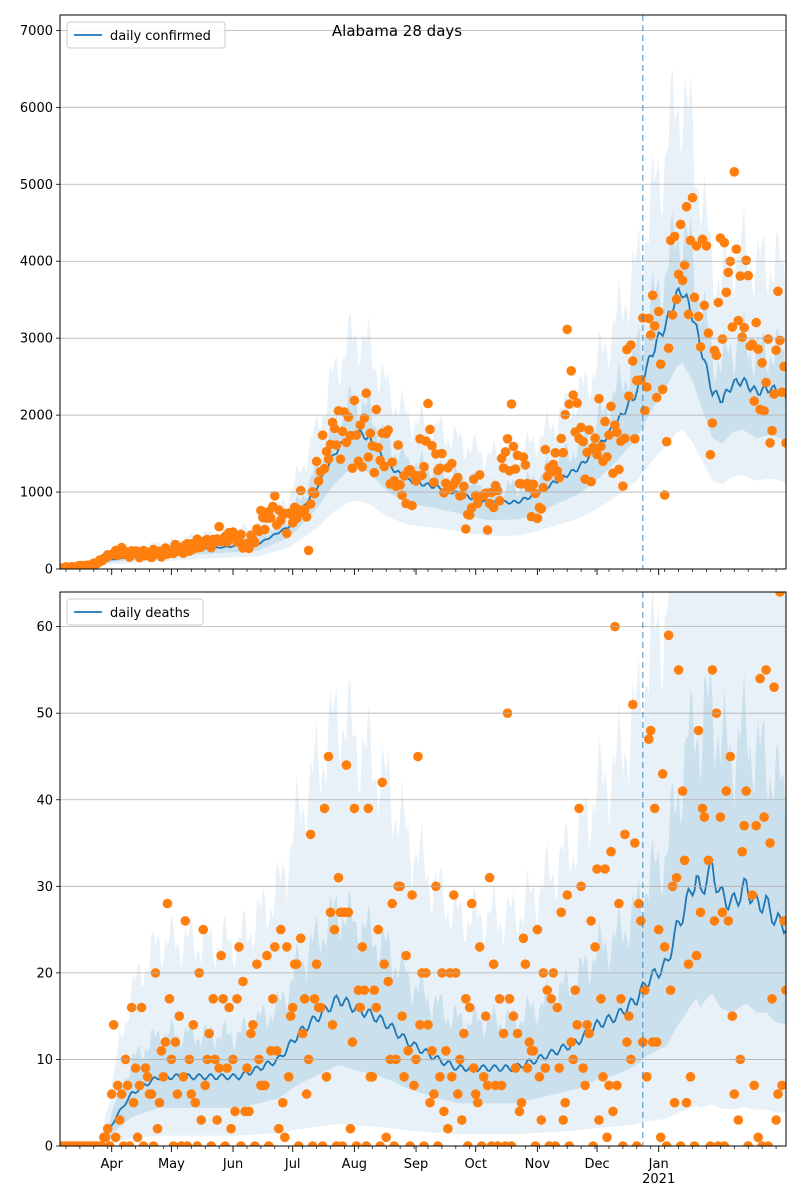 The width and height of the screenshot is (800, 1204). What do you see at coordinates (44, 627) in the screenshot?
I see `y-tick-label: 60` at bounding box center [44, 627].